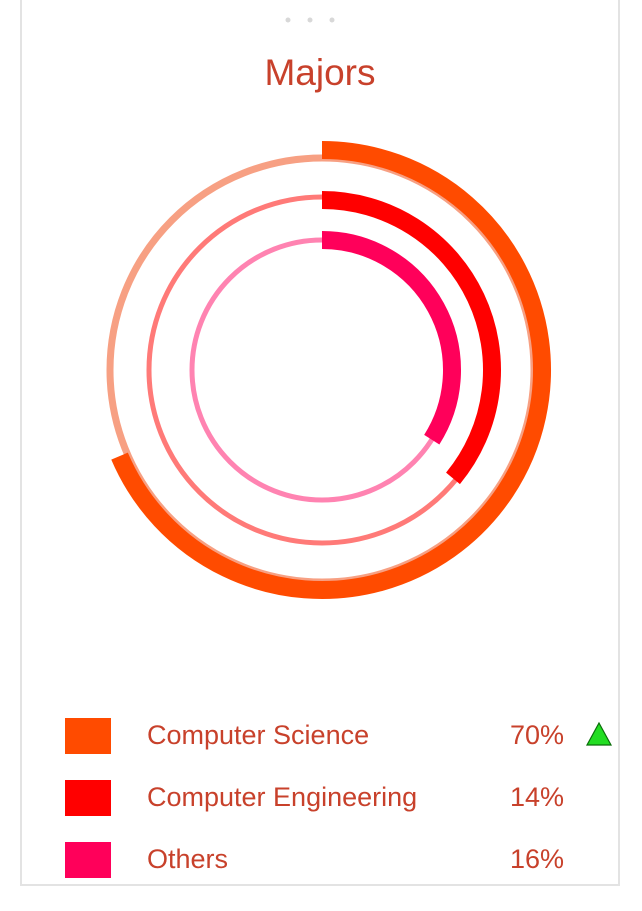 The height and width of the screenshot is (911, 642). Describe the element at coordinates (537, 859) in the screenshot. I see `legend-value: 16%` at that location.